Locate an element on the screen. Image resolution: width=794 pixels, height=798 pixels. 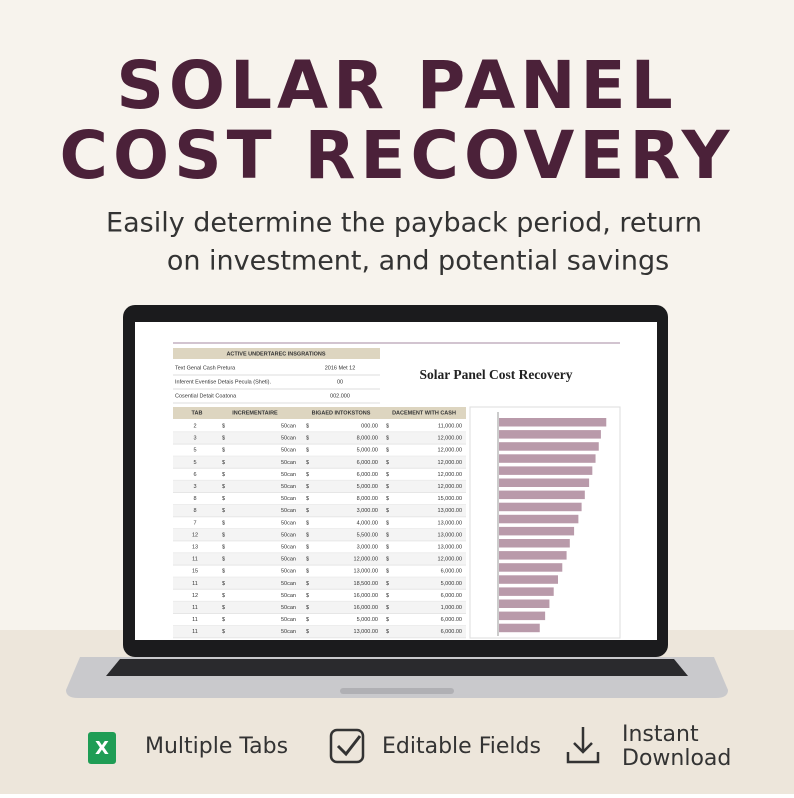
cell-value: 000.00 is located at coordinates (369, 426).